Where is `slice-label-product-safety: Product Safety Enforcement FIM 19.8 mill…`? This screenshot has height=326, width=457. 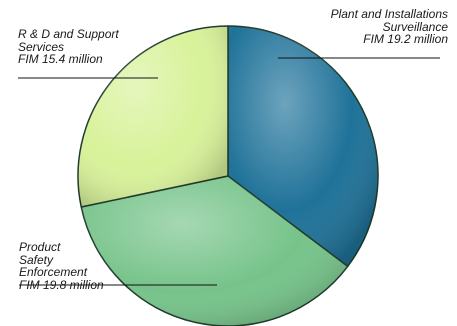
slice-label-product-safety: Product Safety Enforcement FIM 19.8 mill… is located at coordinates (94, 266).